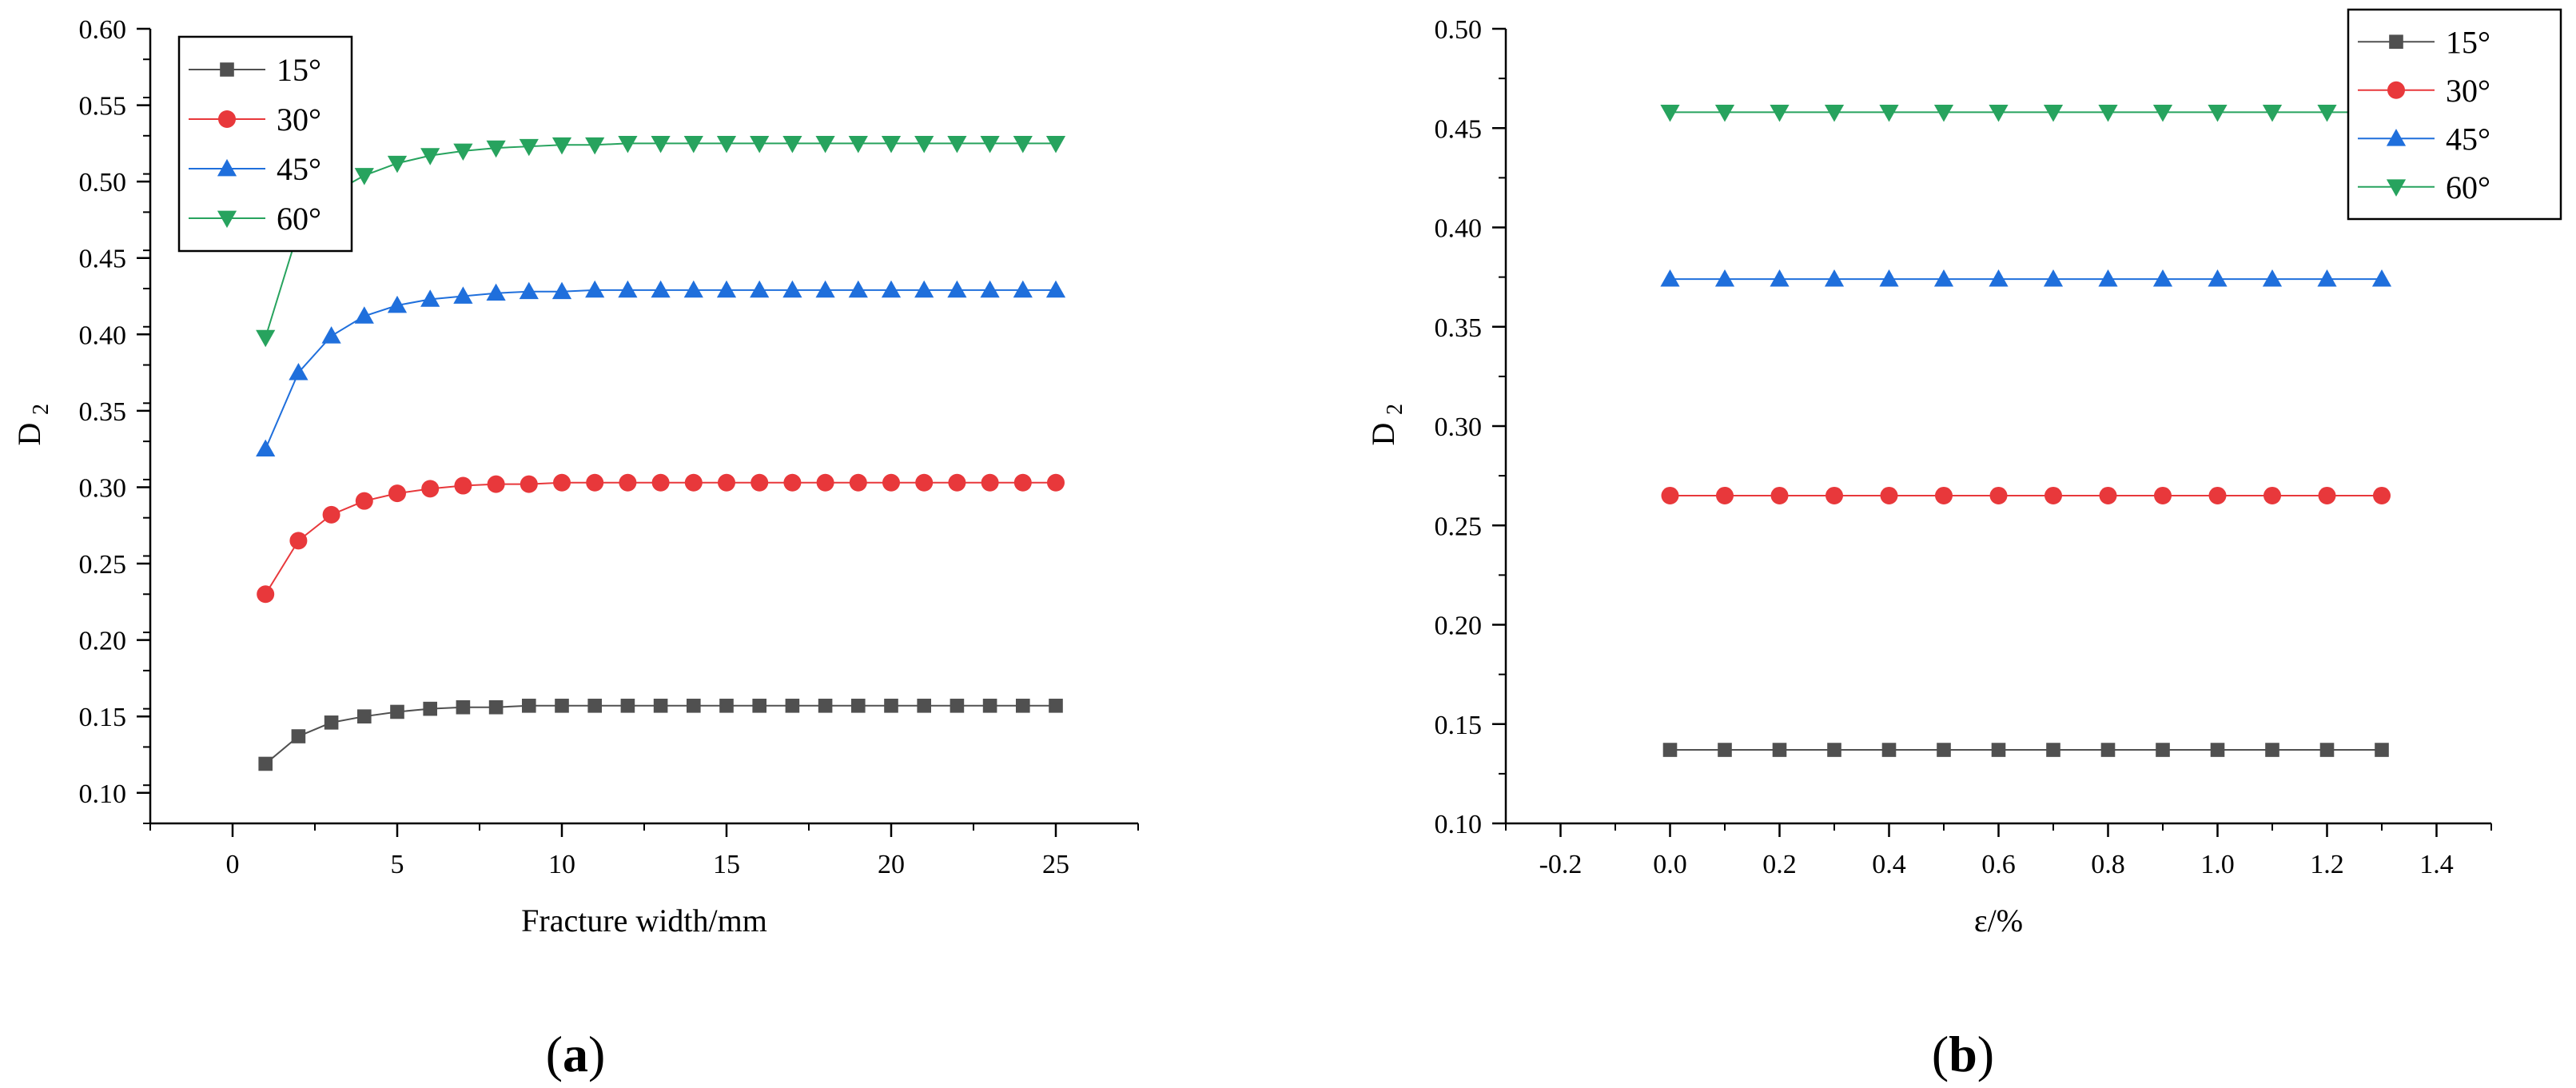 The width and height of the screenshot is (2576, 1088). I want to click on panel-label-close: ), so click(596, 1054).